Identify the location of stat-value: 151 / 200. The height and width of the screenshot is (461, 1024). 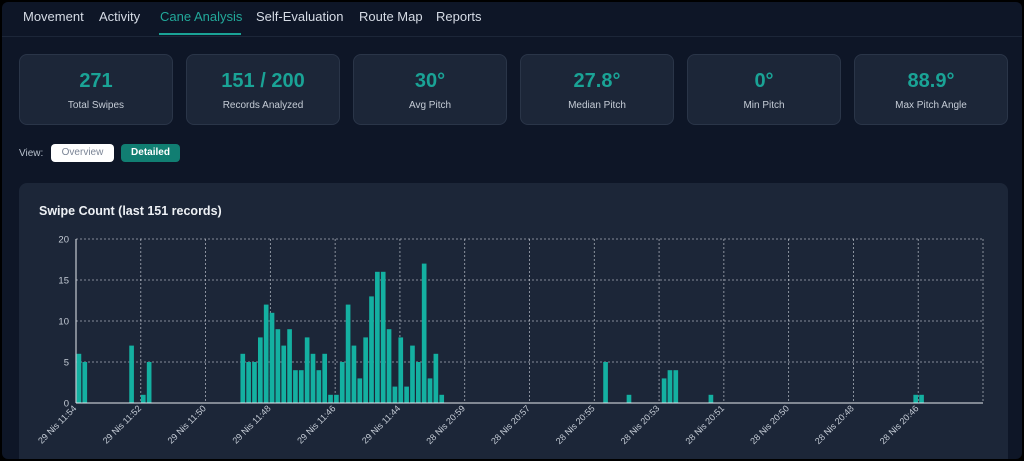
(263, 81).